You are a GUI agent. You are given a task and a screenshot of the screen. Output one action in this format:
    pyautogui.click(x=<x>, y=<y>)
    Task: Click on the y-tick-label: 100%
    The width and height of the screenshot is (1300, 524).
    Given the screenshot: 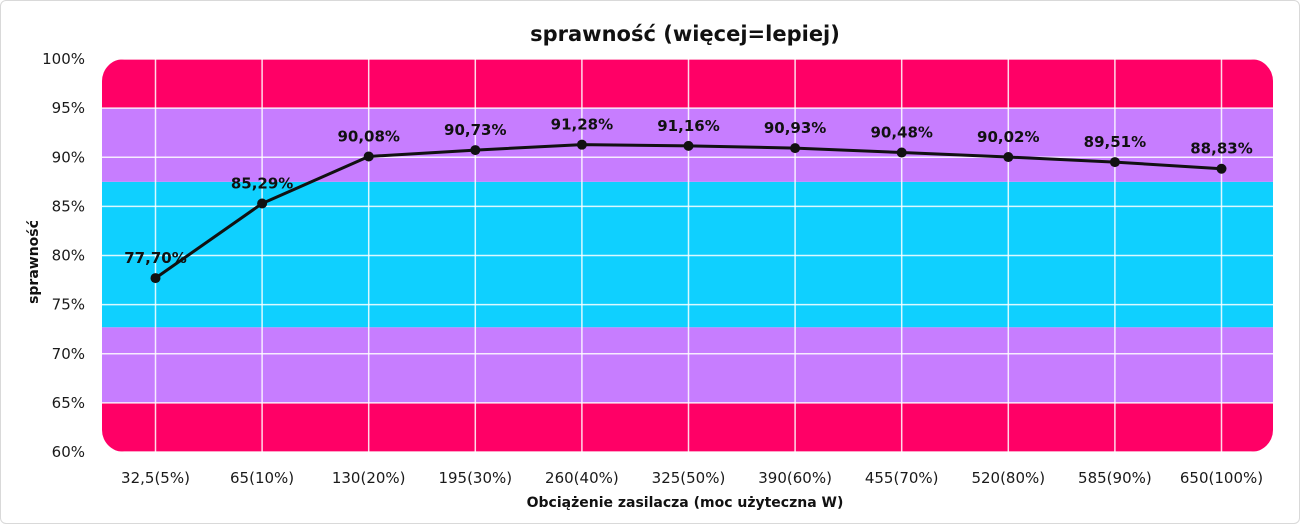 What is the action you would take?
    pyautogui.click(x=63, y=59)
    